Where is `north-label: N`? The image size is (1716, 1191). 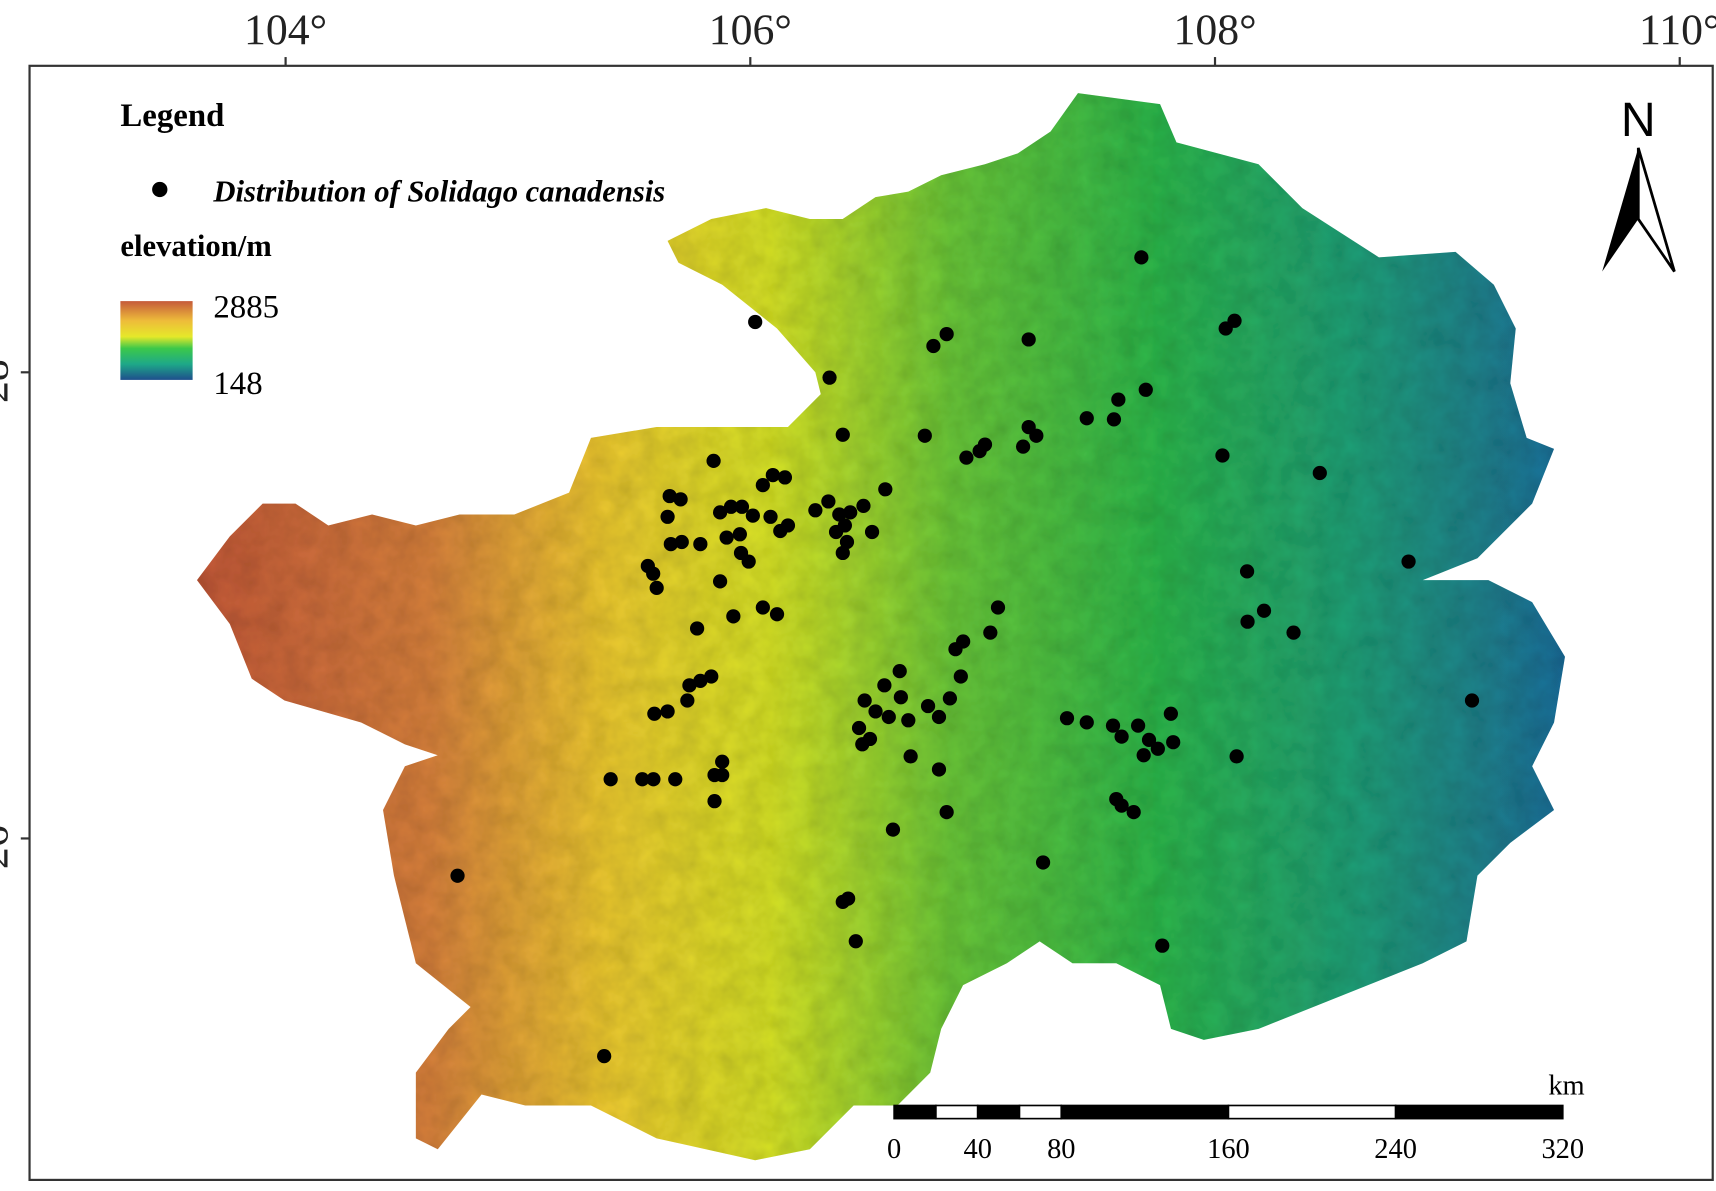 north-label: N is located at coordinates (1638, 120).